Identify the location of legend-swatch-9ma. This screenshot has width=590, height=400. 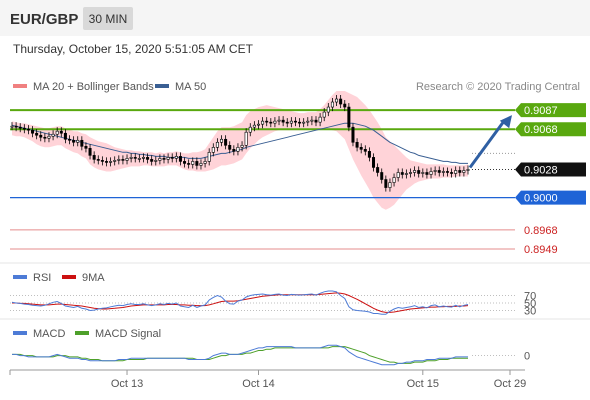
(69, 277).